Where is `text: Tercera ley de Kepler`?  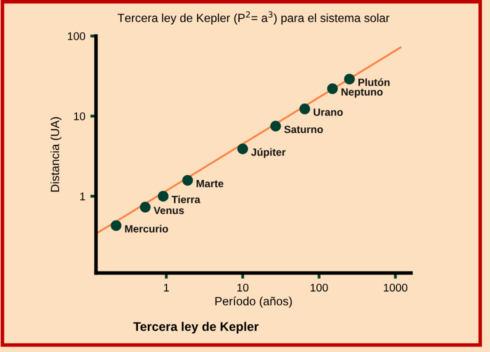 text: Tercera ley de Kepler is located at coordinates (196, 328).